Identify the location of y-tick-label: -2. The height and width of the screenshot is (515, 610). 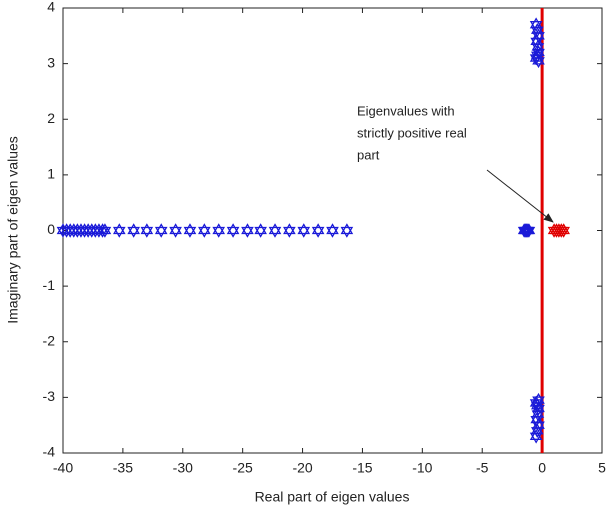
(49, 340).